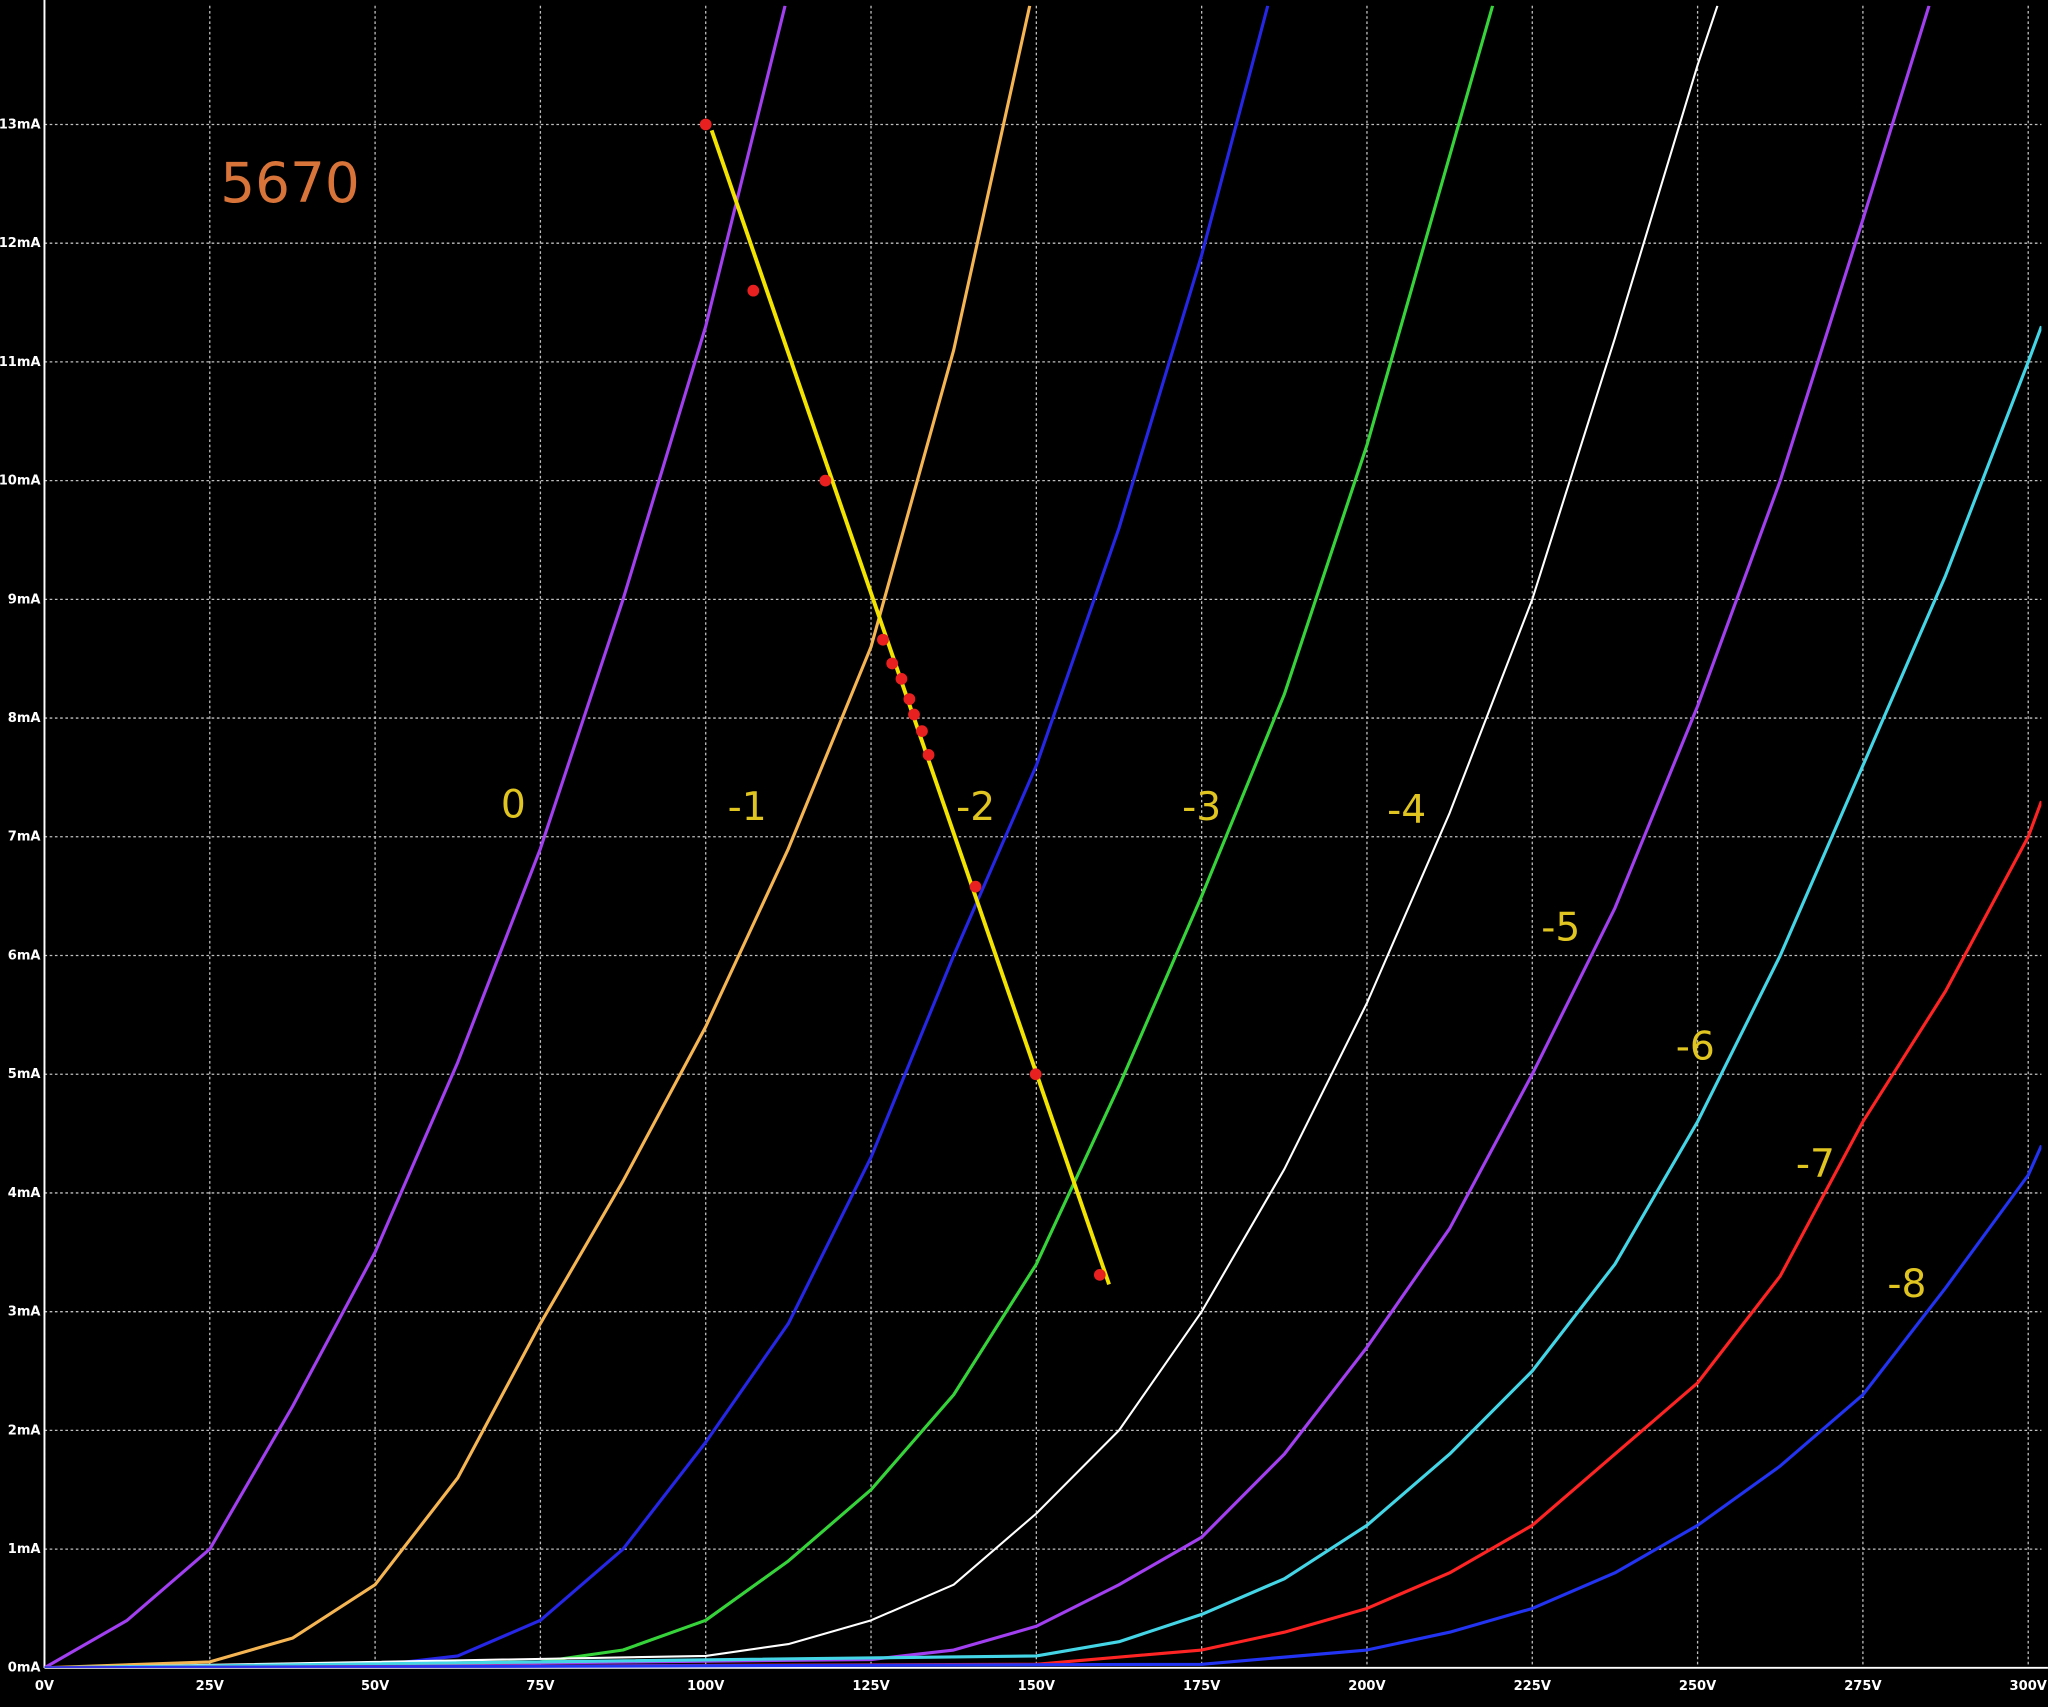 Image resolution: width=2048 pixels, height=1707 pixels. What do you see at coordinates (1367, 1686) in the screenshot?
I see `x-tick-label: 200V` at bounding box center [1367, 1686].